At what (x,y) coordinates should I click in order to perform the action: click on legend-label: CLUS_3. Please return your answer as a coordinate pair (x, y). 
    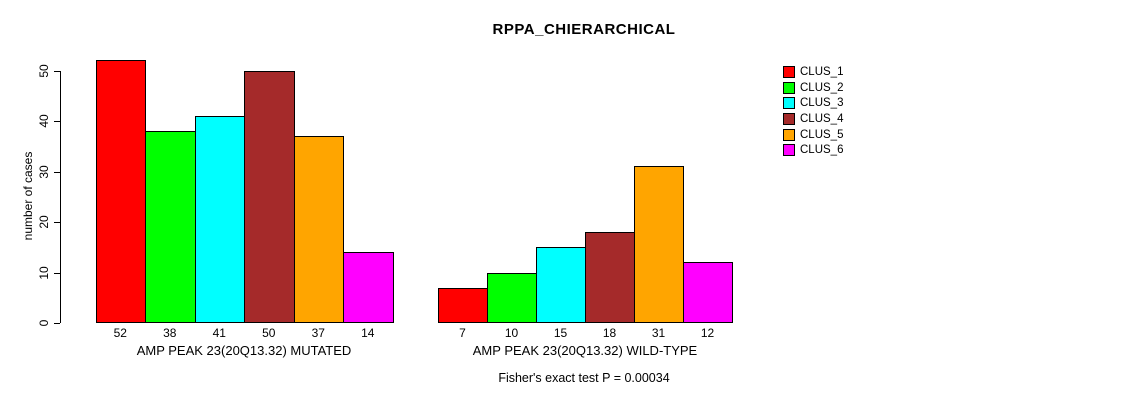
    Looking at the image, I should click on (822, 103).